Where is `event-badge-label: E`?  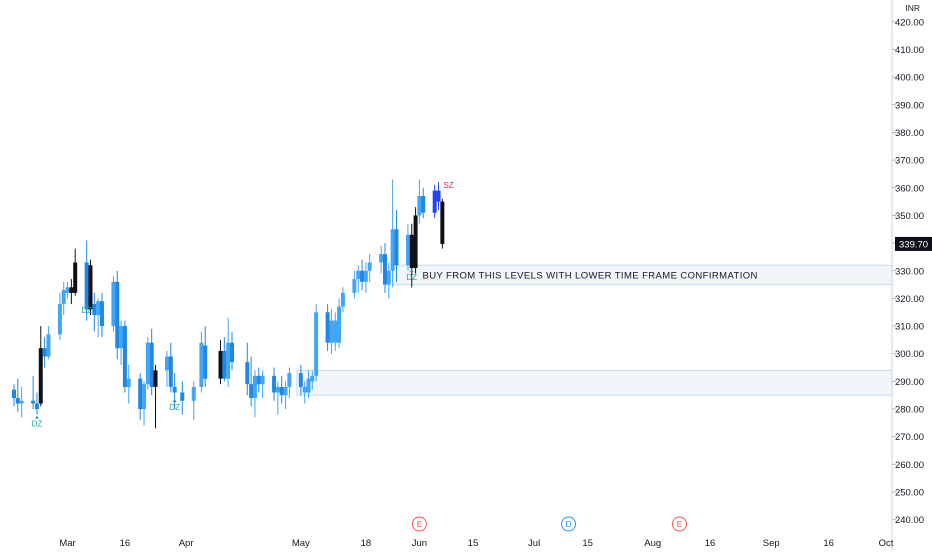
event-badge-label: E is located at coordinates (679, 524).